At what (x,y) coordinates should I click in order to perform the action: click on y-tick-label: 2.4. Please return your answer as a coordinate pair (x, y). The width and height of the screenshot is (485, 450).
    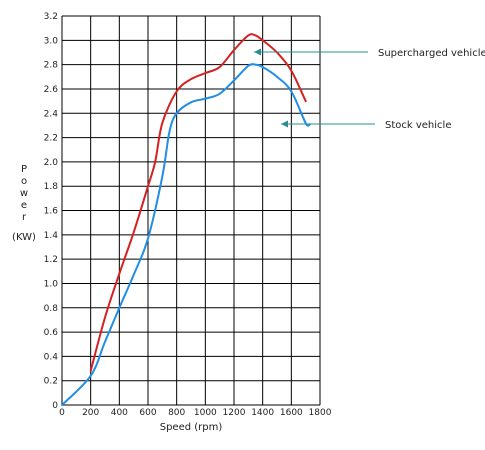
    Looking at the image, I should click on (51, 114).